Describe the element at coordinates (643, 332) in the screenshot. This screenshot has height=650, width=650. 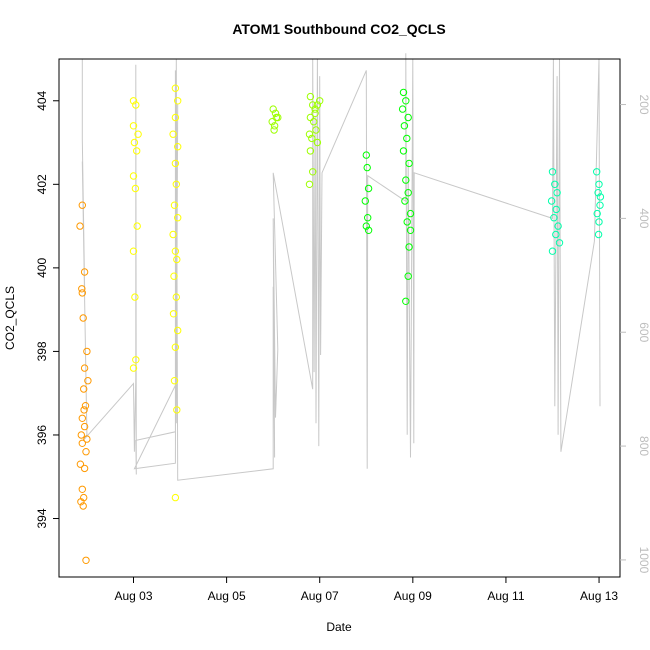
I see `secondary-tick-label: 600` at that location.